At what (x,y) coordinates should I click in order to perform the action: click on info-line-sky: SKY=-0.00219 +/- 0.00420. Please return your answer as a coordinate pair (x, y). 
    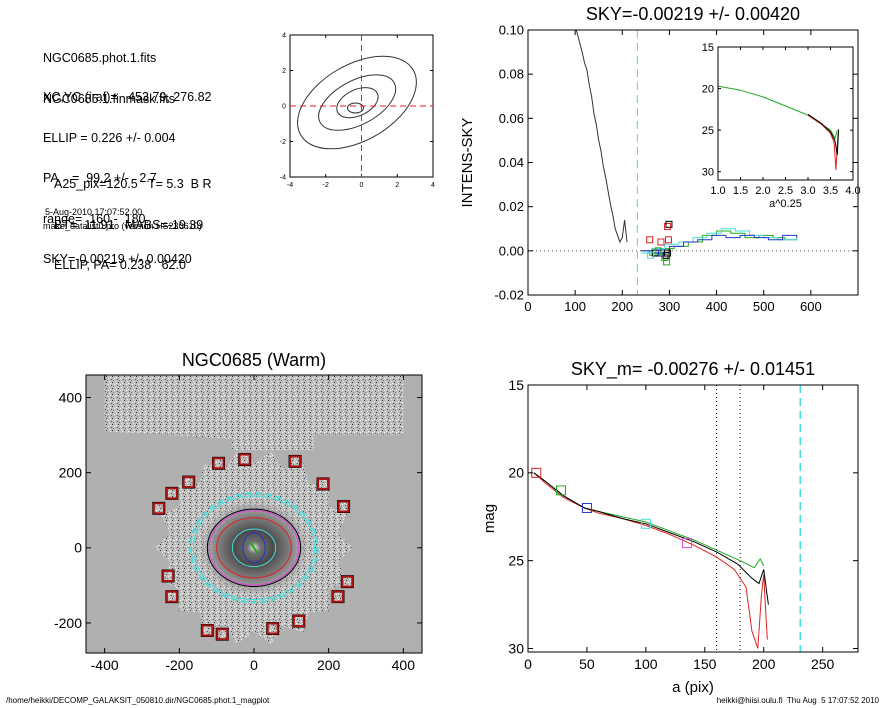
    Looking at the image, I should click on (117, 259).